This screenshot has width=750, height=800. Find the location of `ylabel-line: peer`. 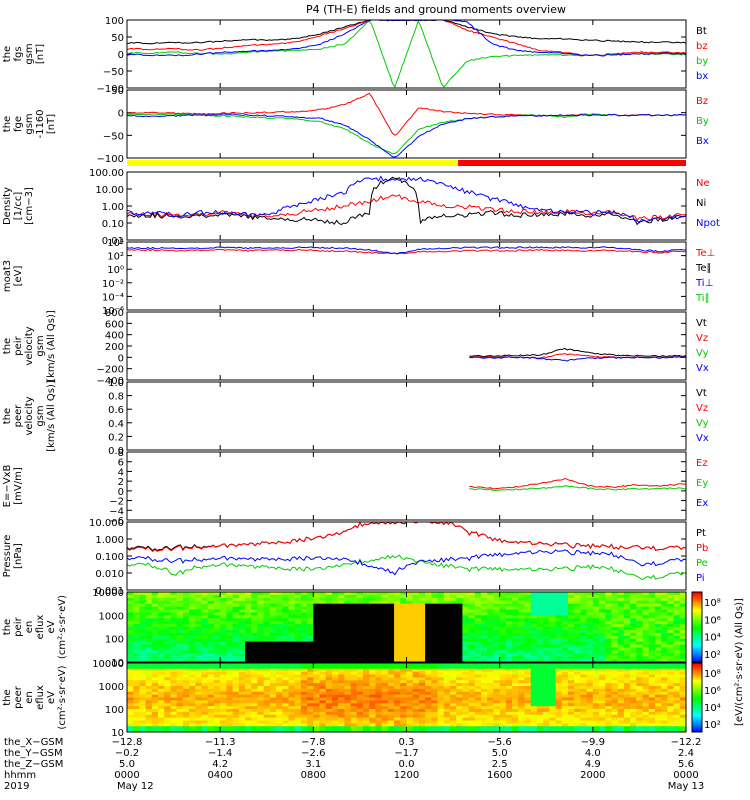

ylabel-line: peer is located at coordinates (18, 697).